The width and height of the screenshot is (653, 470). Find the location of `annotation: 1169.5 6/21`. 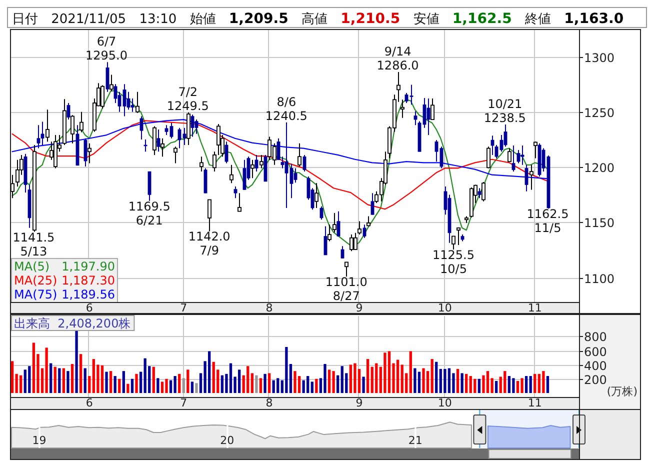

annotation: 1169.5 6/21 is located at coordinates (149, 213).